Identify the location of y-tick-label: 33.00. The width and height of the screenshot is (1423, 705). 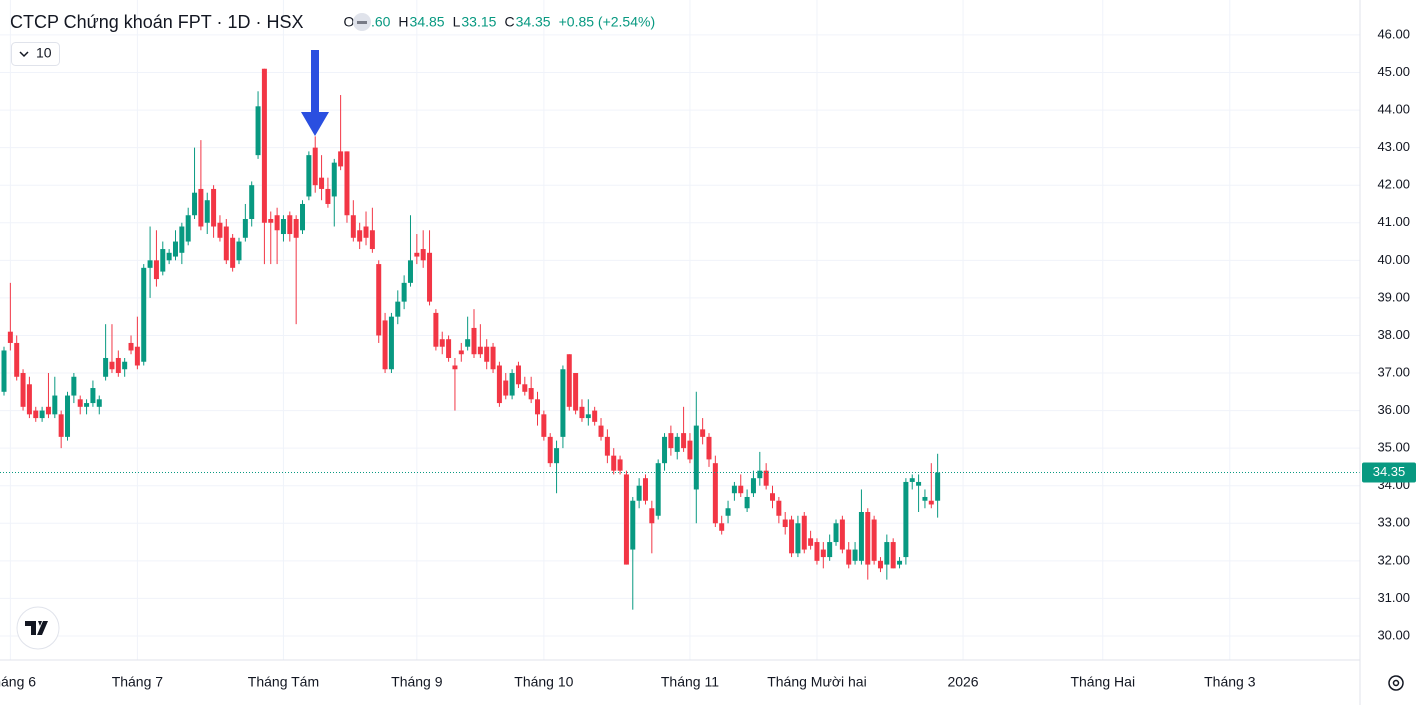
(1393, 522).